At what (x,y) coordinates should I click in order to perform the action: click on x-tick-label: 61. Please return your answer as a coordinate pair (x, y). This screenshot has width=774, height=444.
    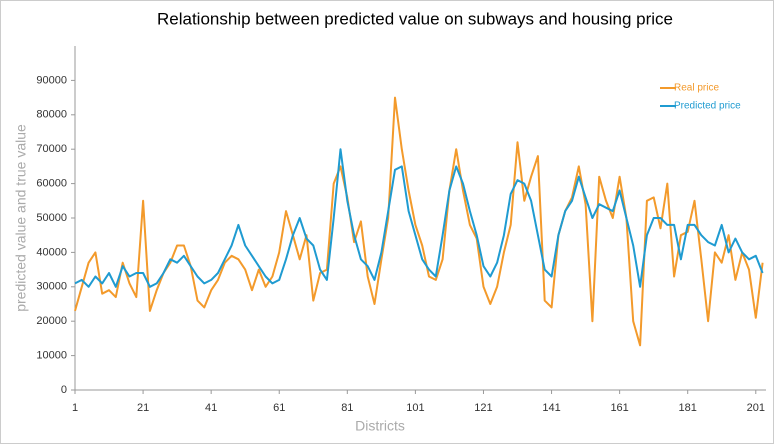
    Looking at the image, I should click on (279, 408).